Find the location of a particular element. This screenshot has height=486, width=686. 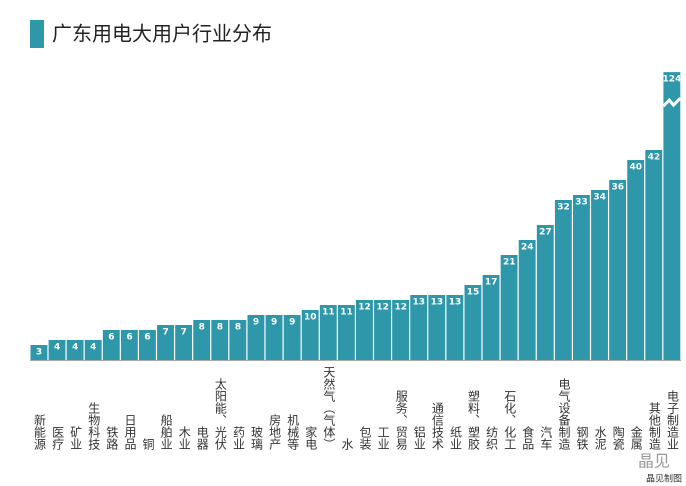

value-label: 40 is located at coordinates (636, 168).